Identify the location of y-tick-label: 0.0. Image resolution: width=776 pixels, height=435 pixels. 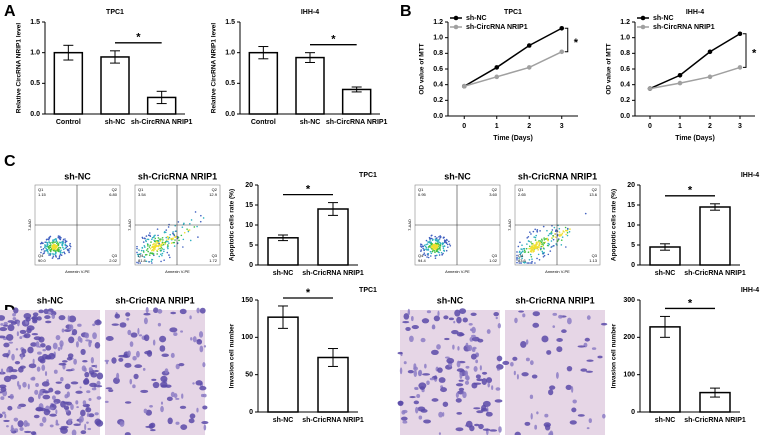
(230, 114).